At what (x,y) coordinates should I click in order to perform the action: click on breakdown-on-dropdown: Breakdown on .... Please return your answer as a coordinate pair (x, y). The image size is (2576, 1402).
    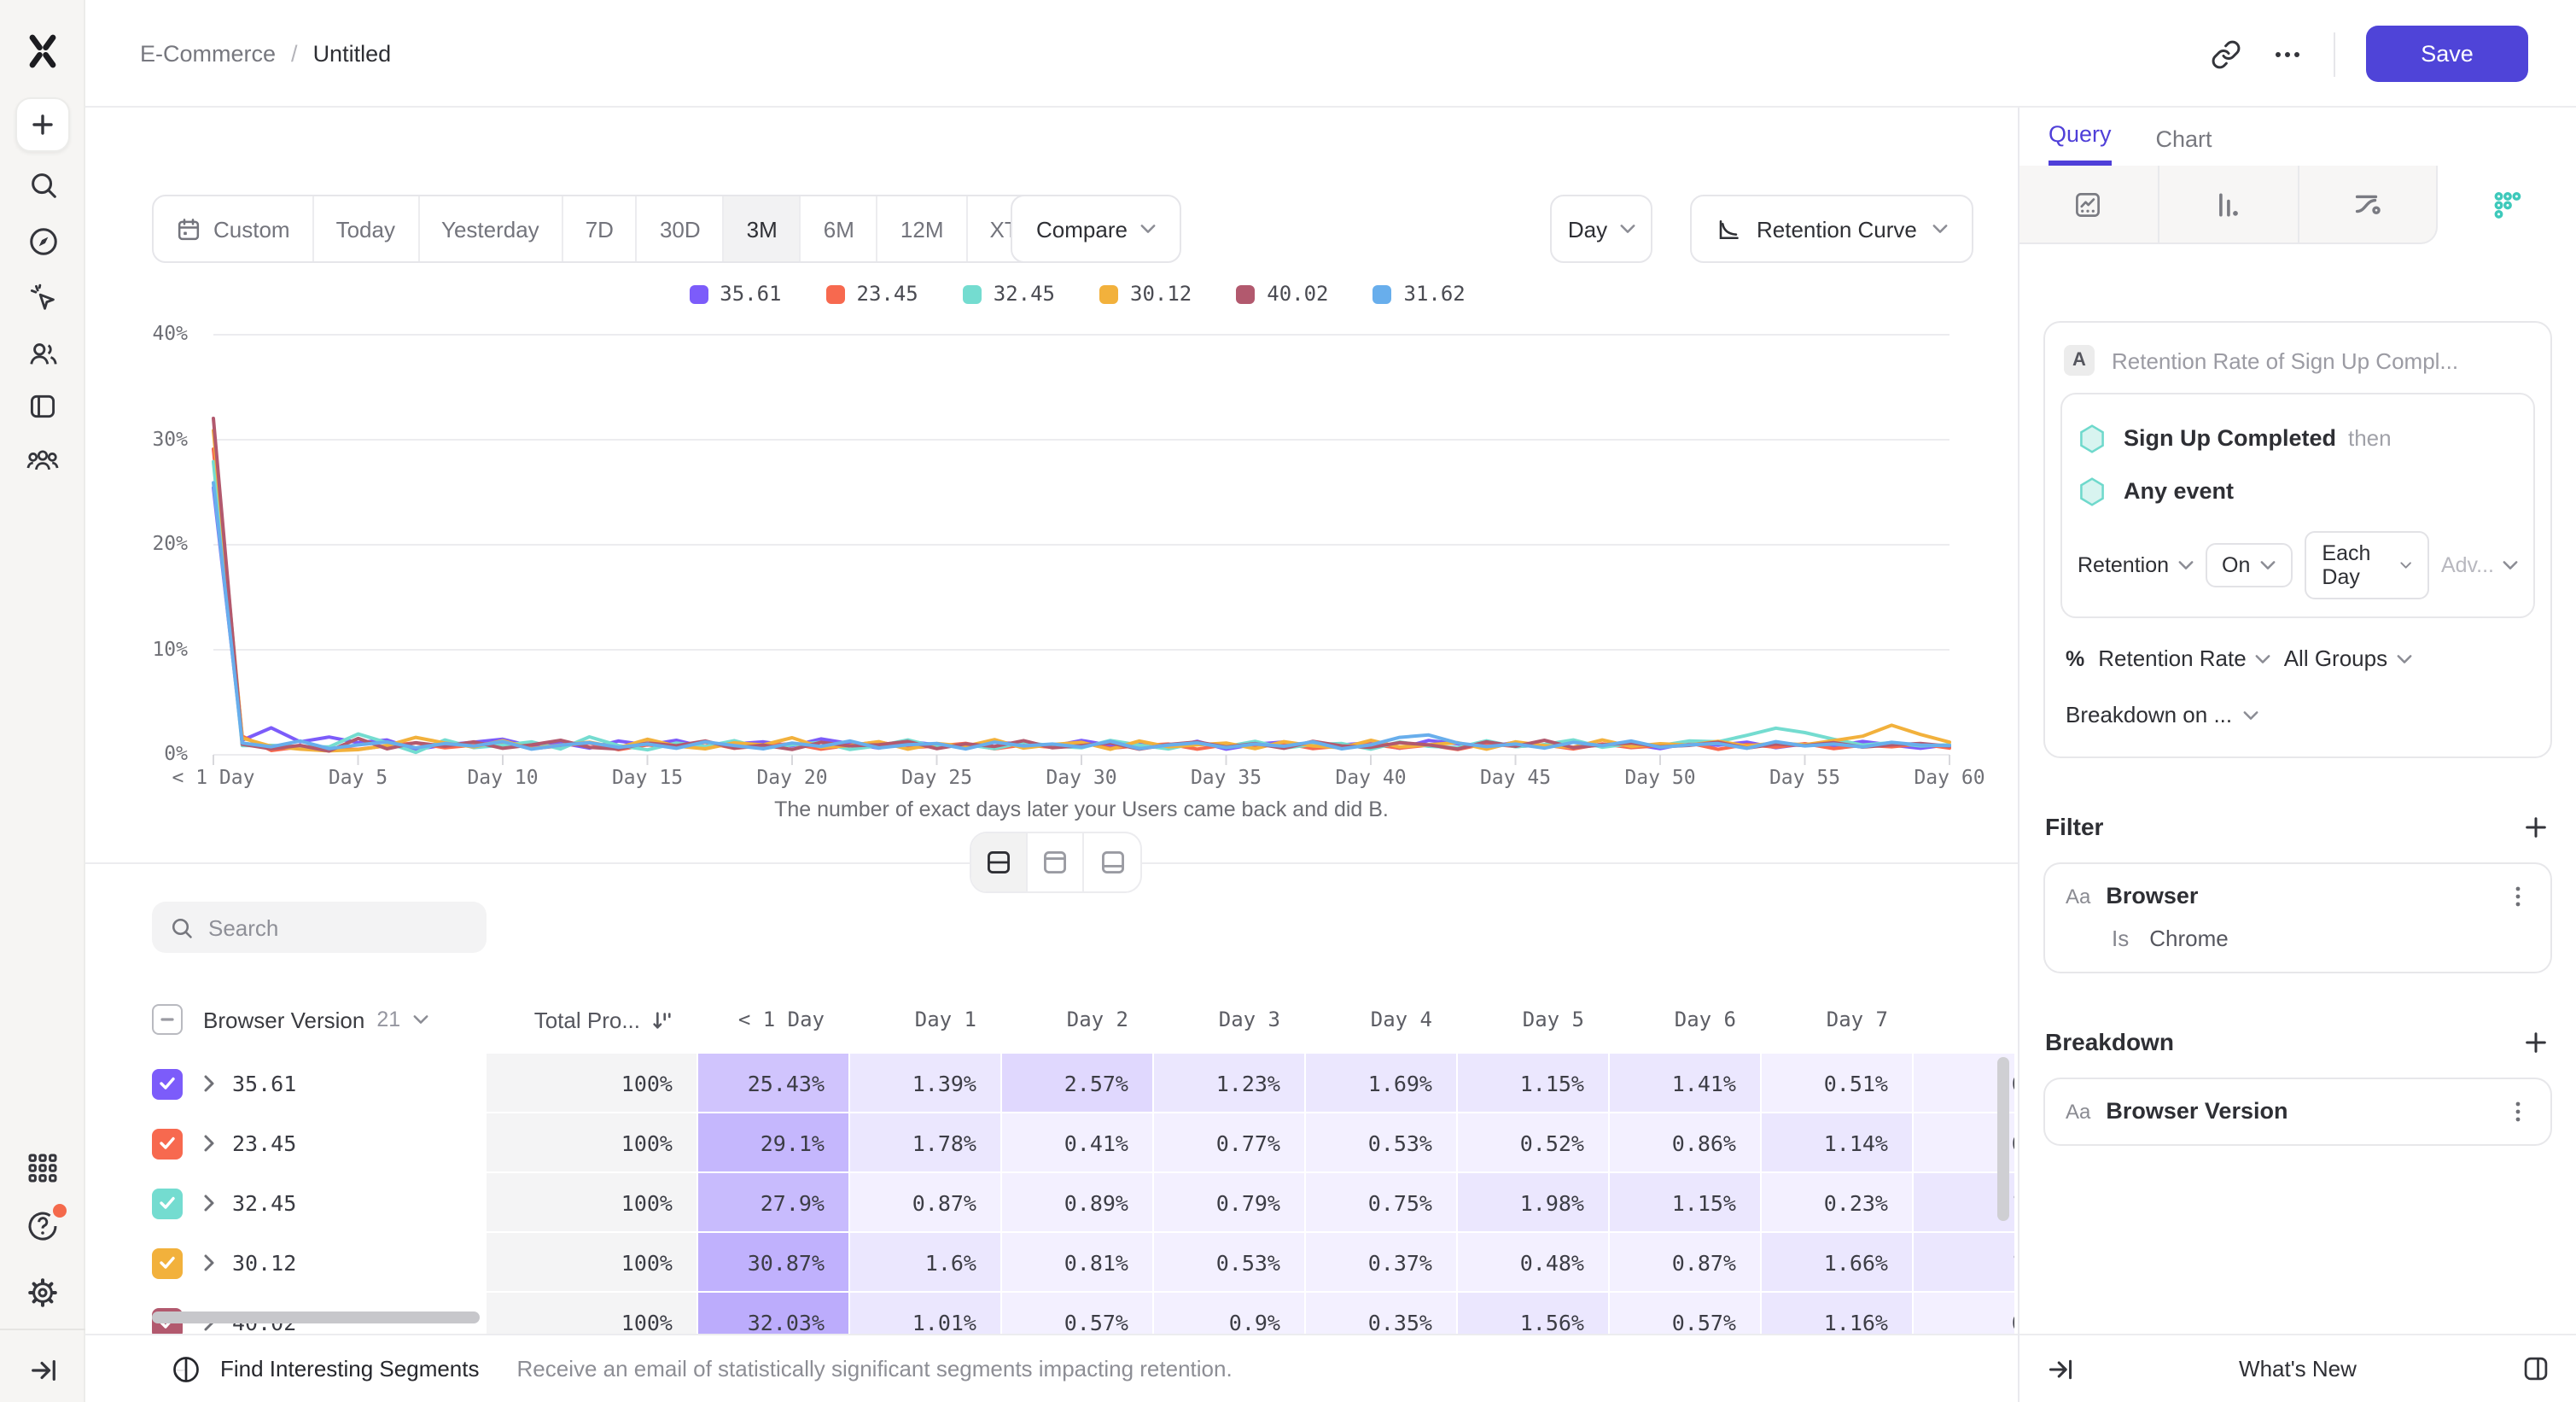
    Looking at the image, I should click on (2298, 715).